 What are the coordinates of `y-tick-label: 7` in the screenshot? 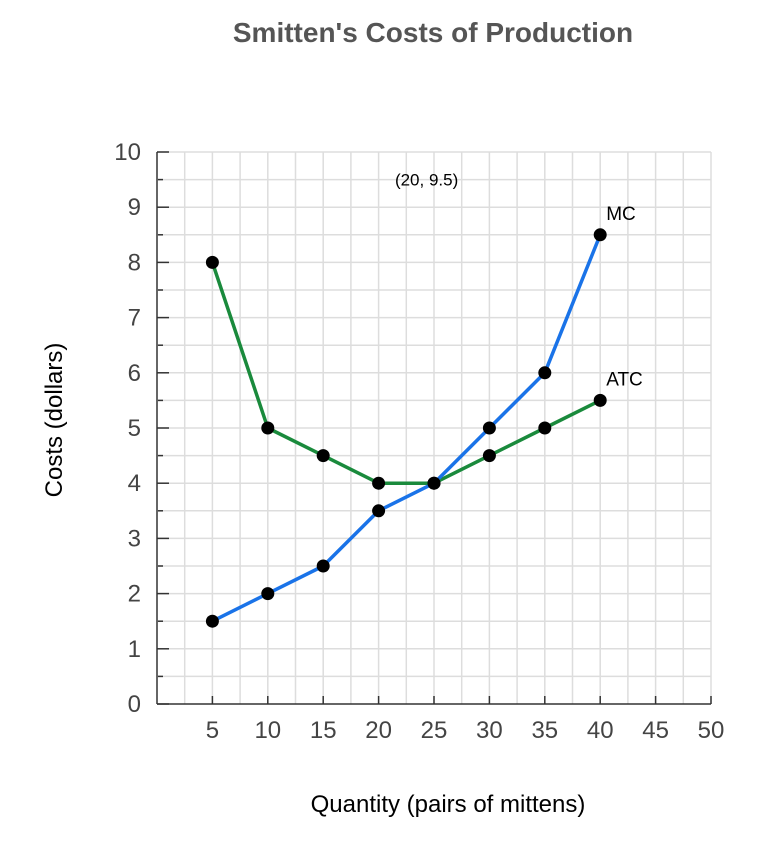 It's located at (134, 318).